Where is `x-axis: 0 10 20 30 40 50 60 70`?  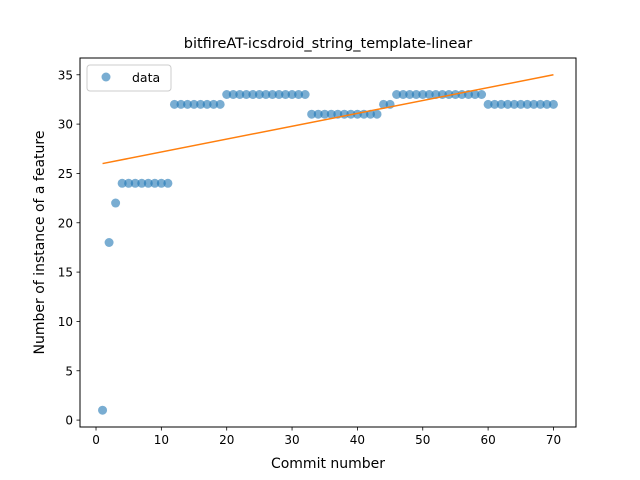
x-axis: 0 10 20 30 40 50 60 70 is located at coordinates (326, 437).